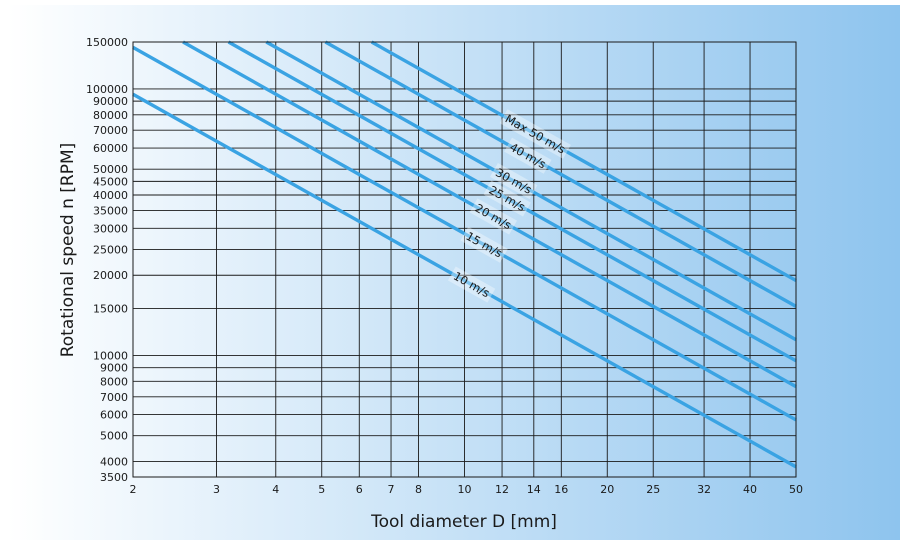  What do you see at coordinates (110, 275) in the screenshot?
I see `y-tick-label: 20000` at bounding box center [110, 275].